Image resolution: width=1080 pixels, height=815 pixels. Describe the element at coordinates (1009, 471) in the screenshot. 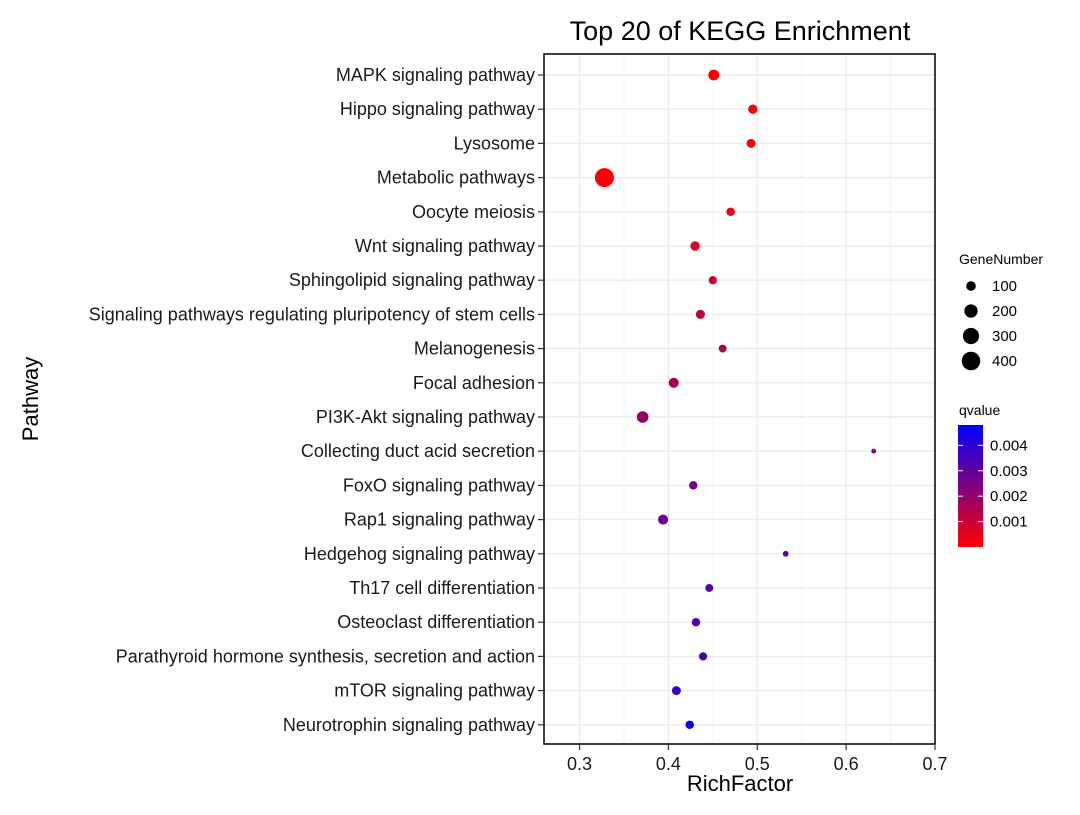

I see `colorbar-tick-label: 0.003` at that location.